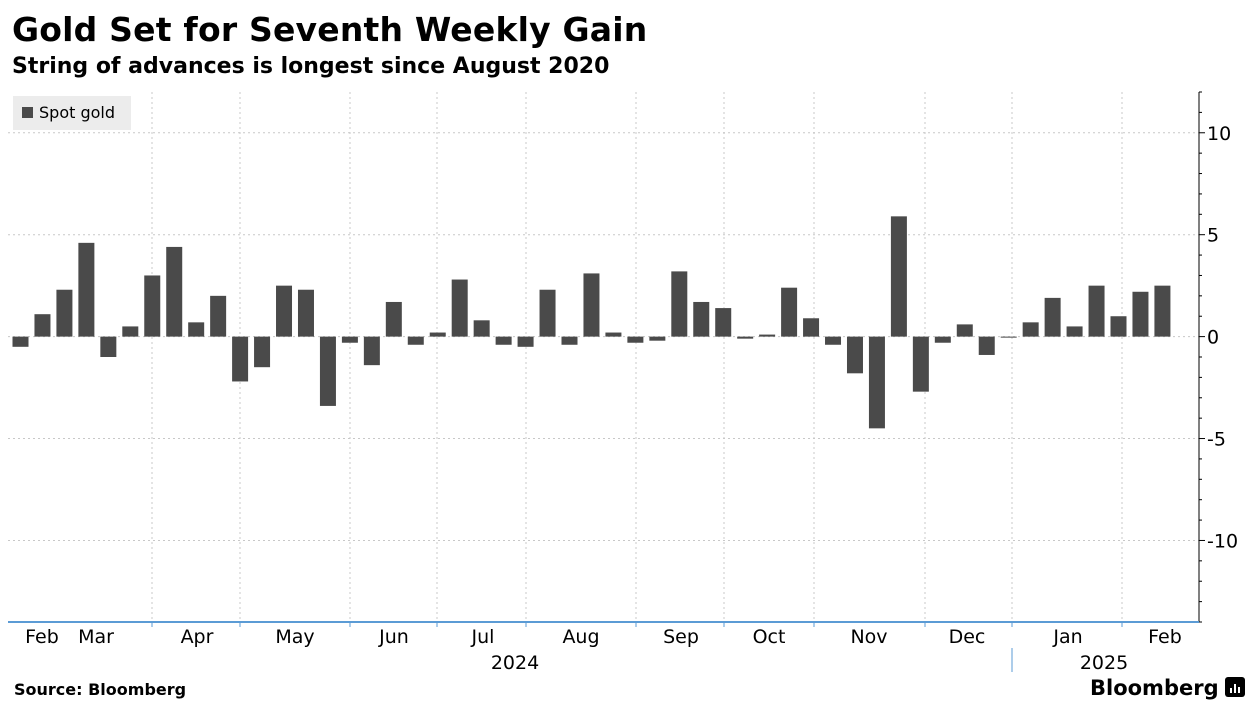  Describe the element at coordinates (294, 637) in the screenshot. I see `x-month-label: May` at that location.